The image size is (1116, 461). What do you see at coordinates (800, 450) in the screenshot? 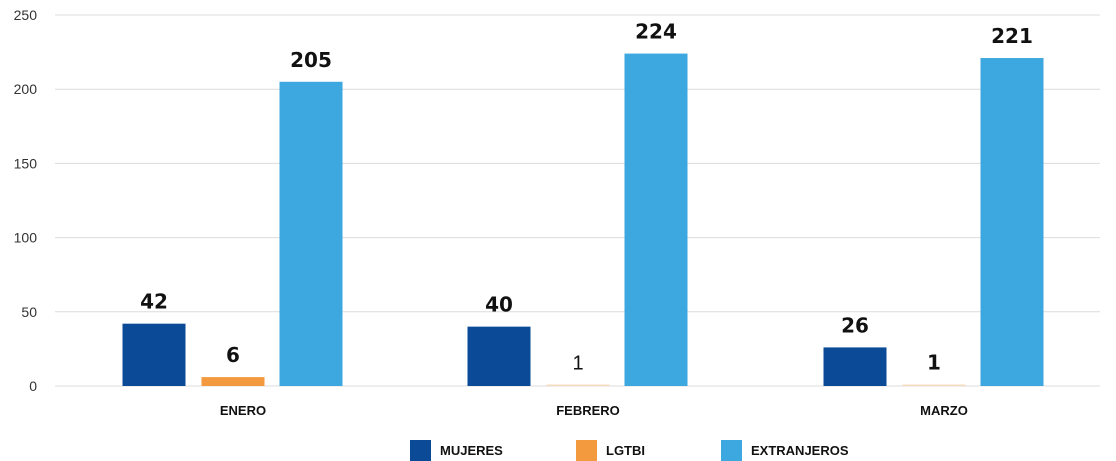
I see `legend-label-extranjeros: EXTRANJEROS` at bounding box center [800, 450].